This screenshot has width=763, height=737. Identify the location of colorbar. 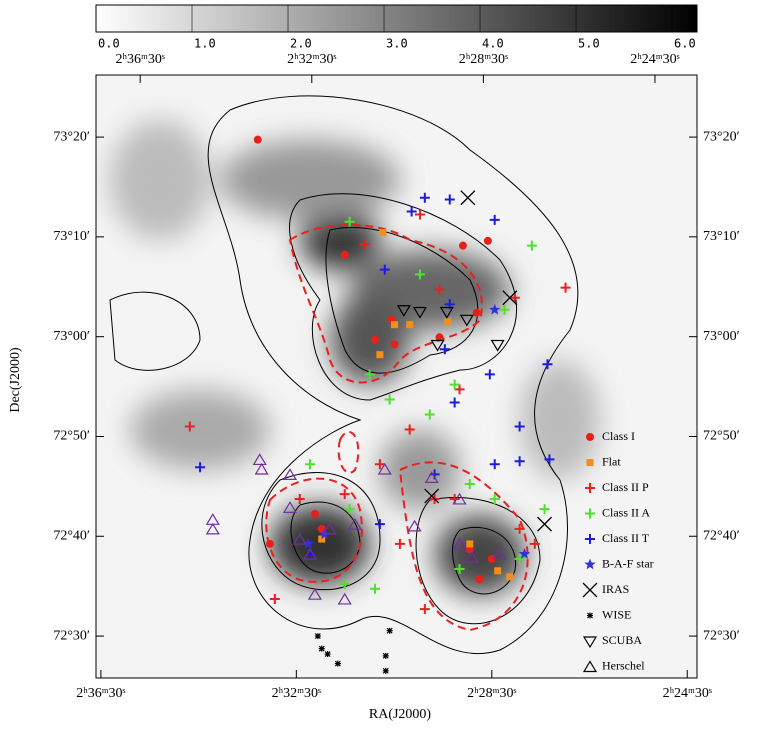
(396, 18).